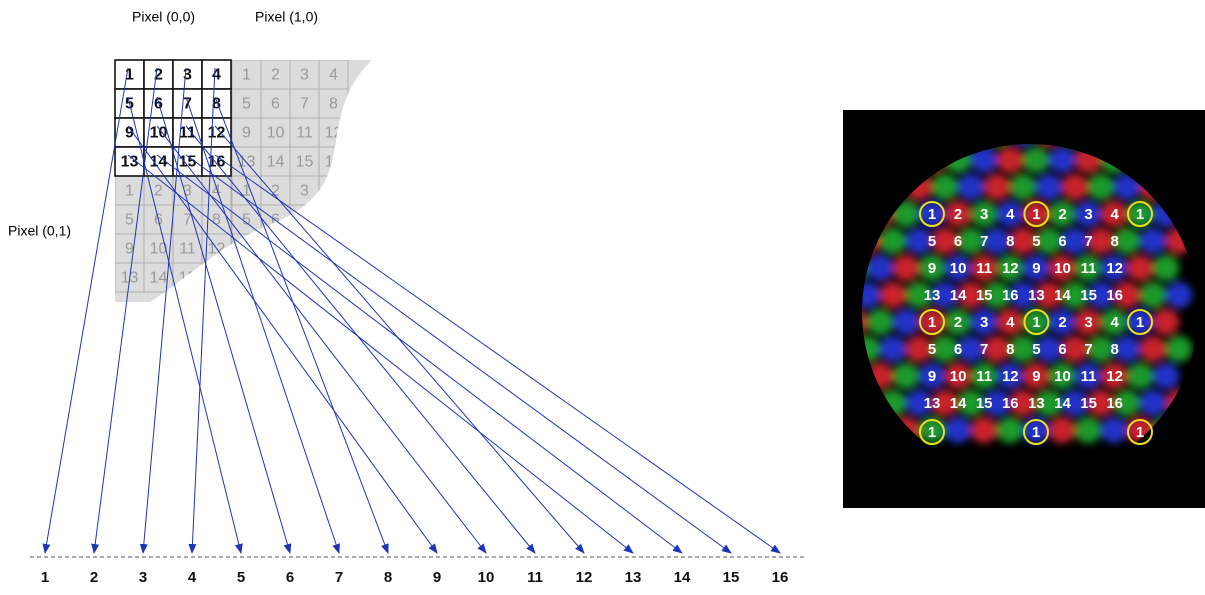 The image size is (1205, 595). I want to click on output-label: 15, so click(731, 577).